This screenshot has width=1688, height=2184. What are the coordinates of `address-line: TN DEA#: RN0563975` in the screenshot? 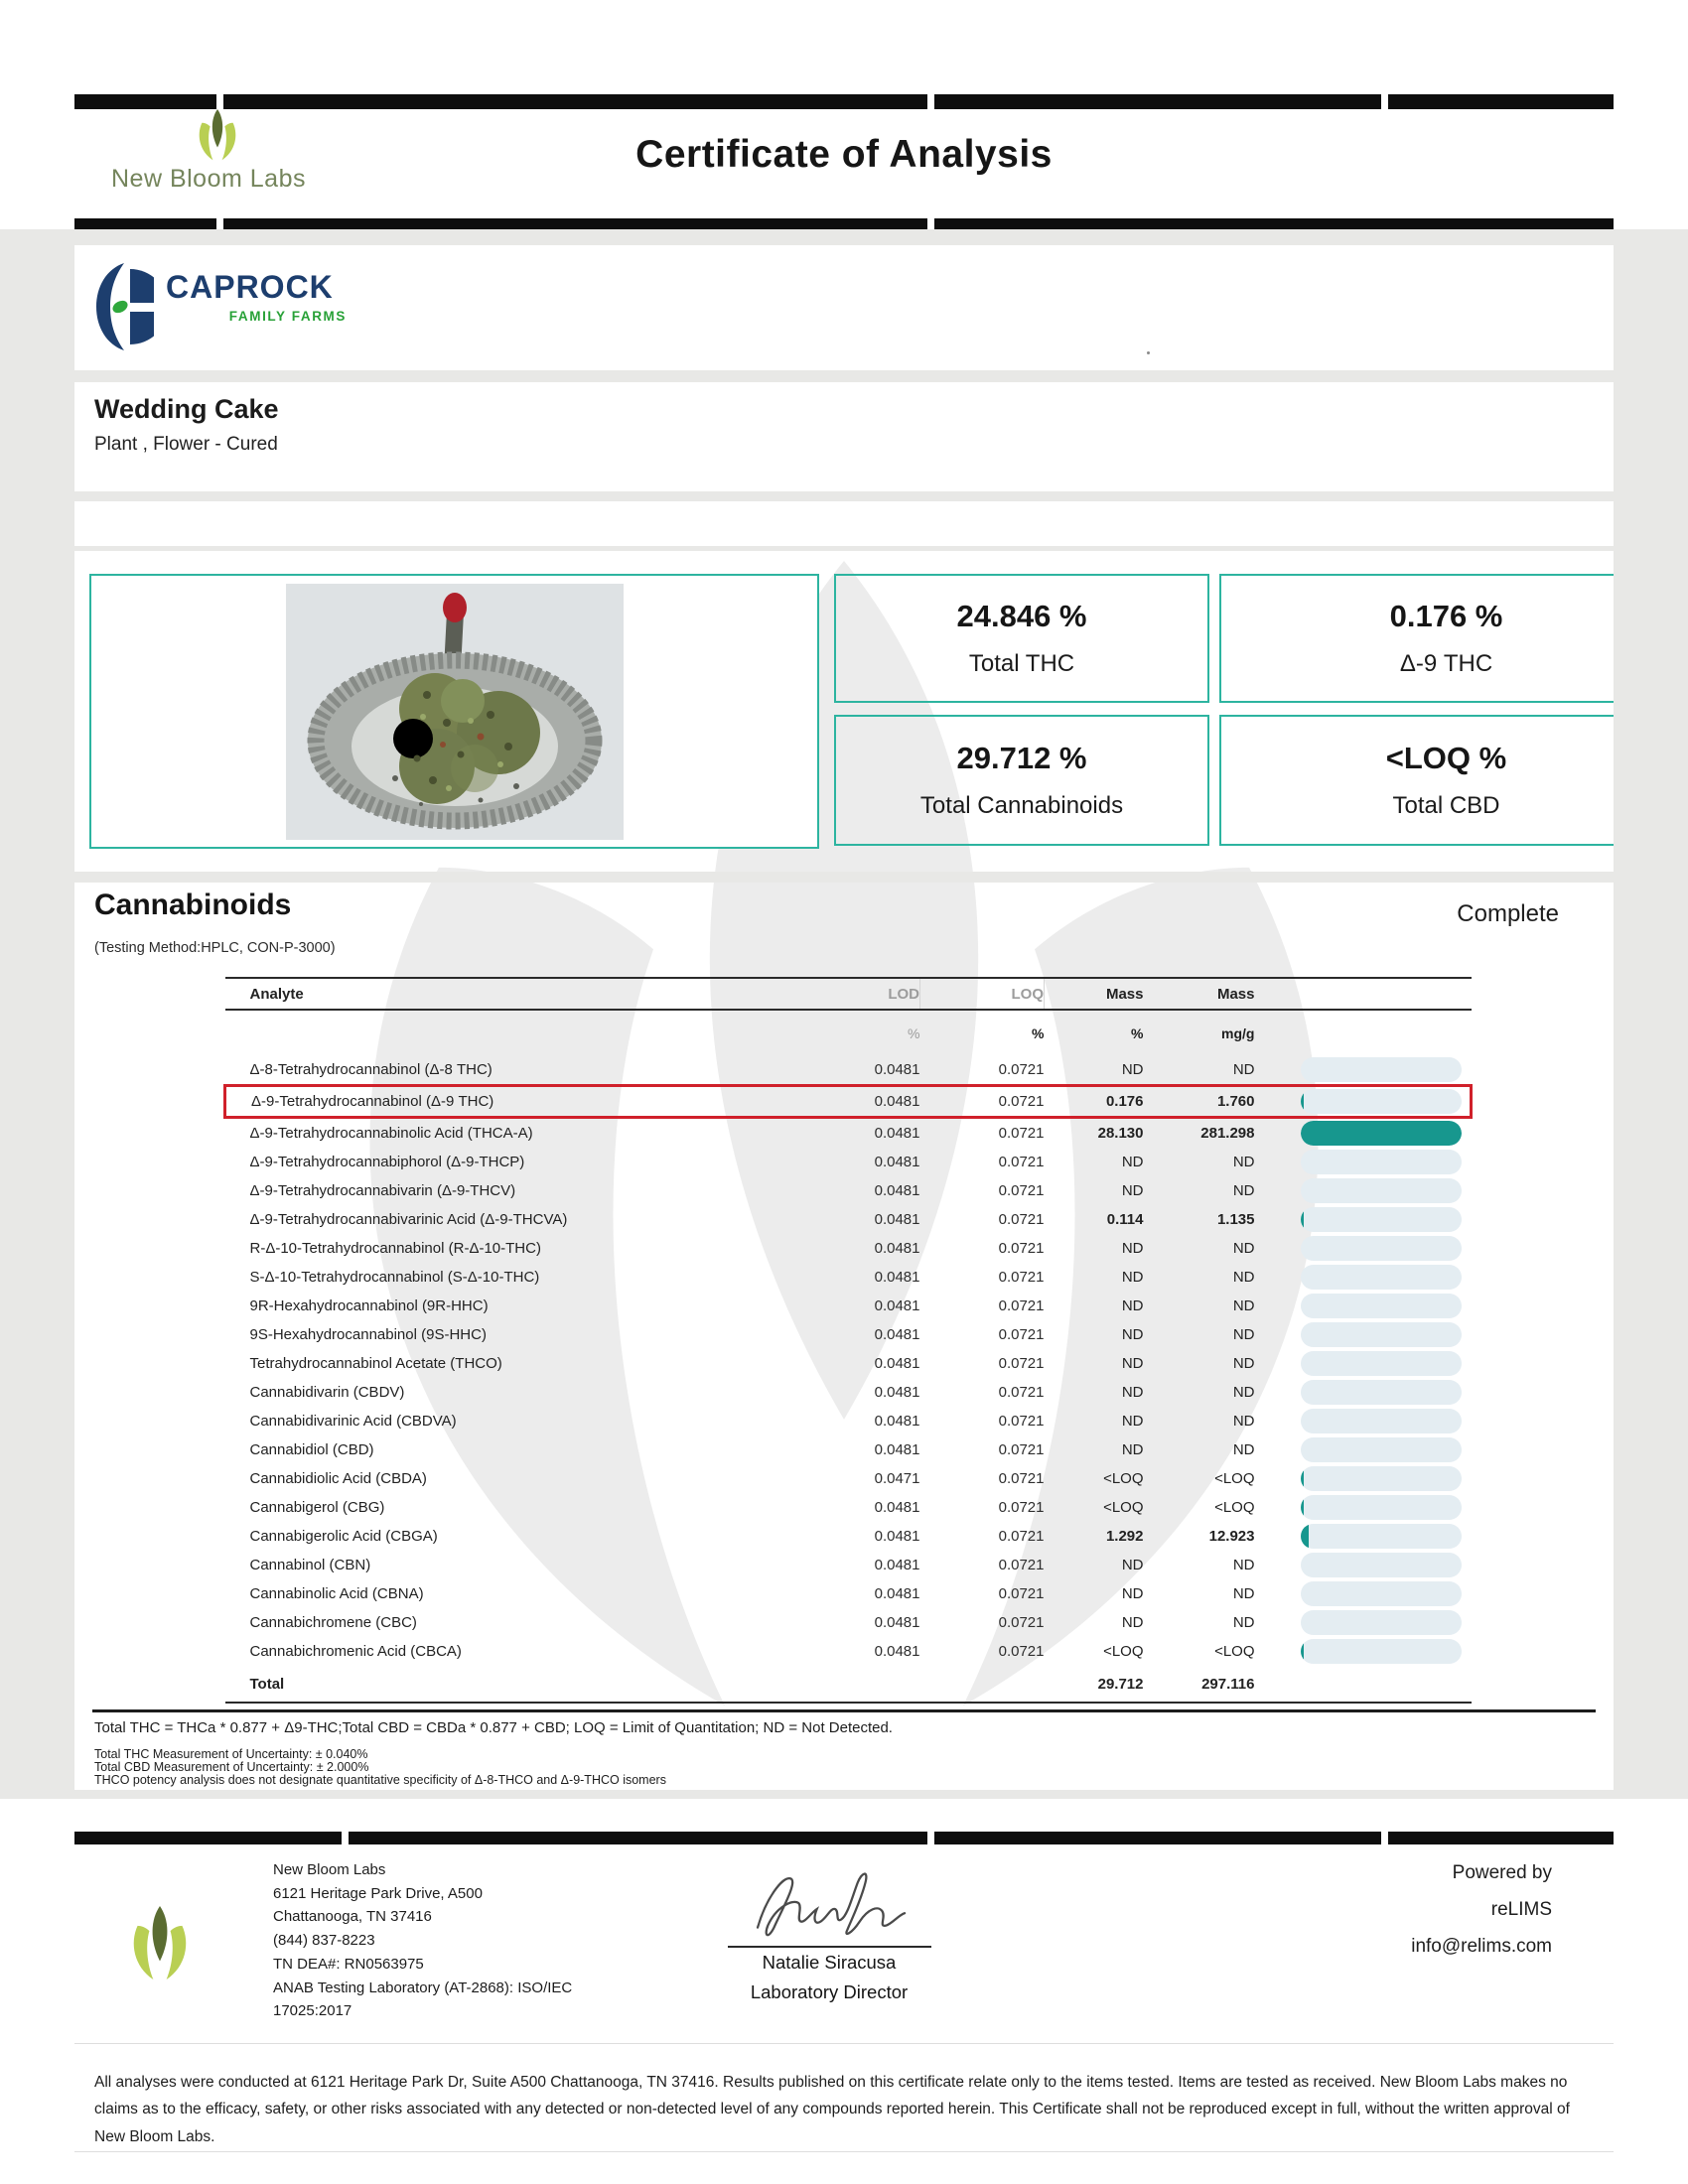 It's located at (348, 1964).